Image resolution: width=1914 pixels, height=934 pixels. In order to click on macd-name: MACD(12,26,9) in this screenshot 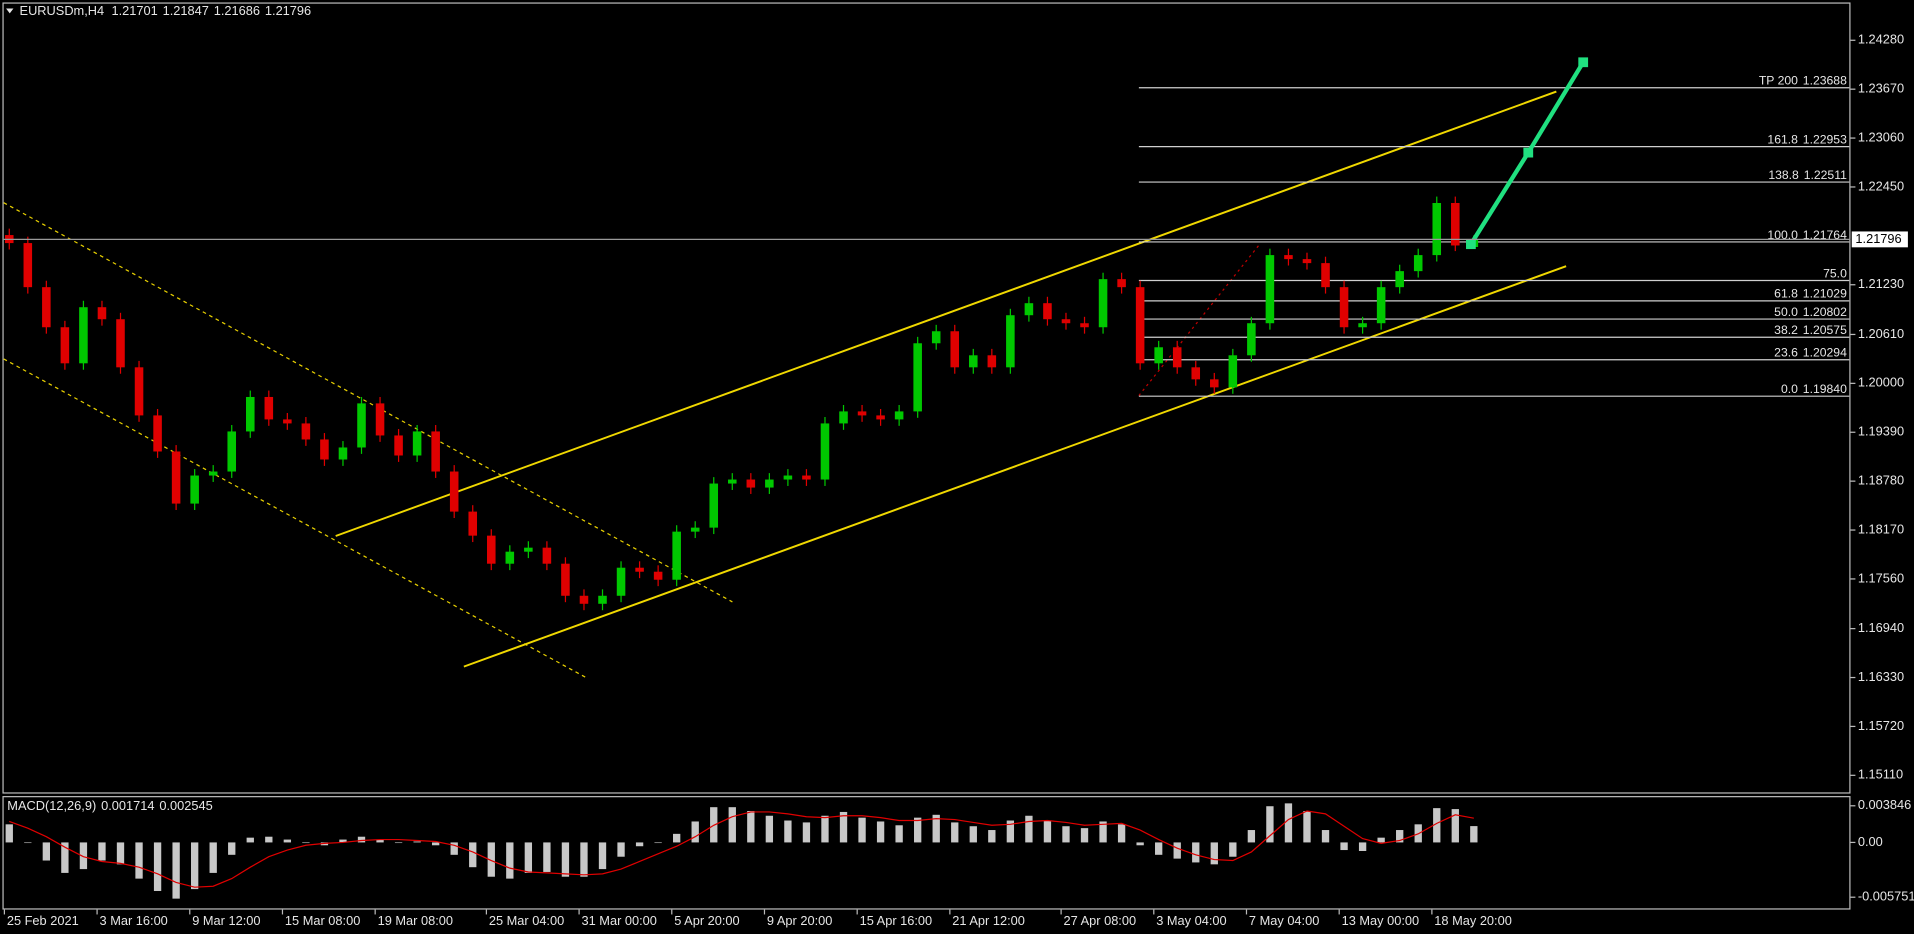, I will do `click(51, 805)`.